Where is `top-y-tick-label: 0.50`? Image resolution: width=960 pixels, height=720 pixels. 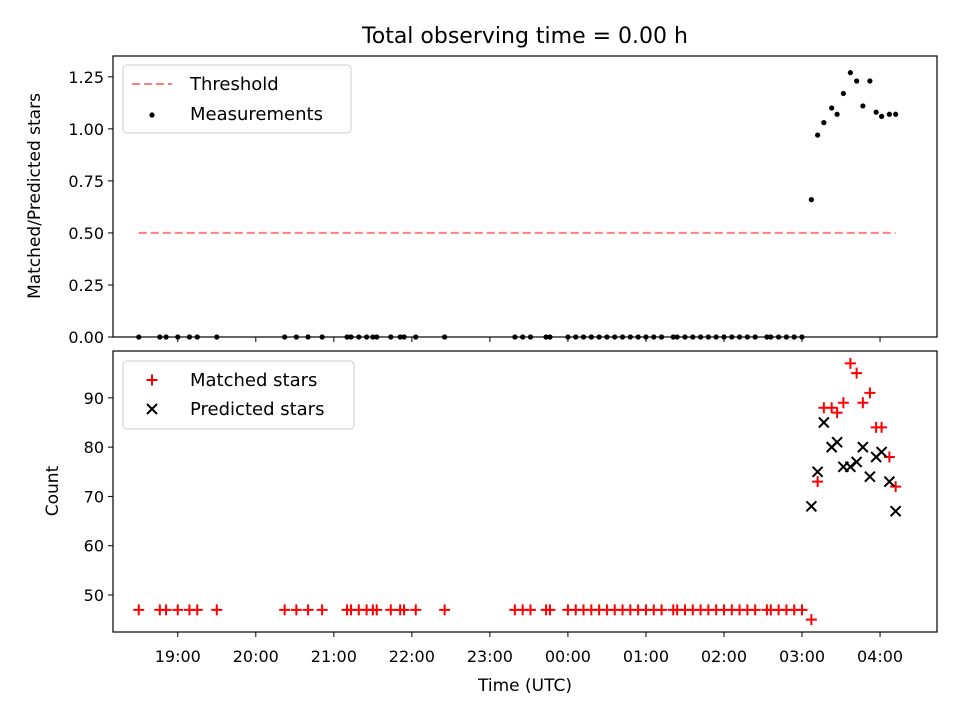
top-y-tick-label: 0.50 is located at coordinates (86, 233).